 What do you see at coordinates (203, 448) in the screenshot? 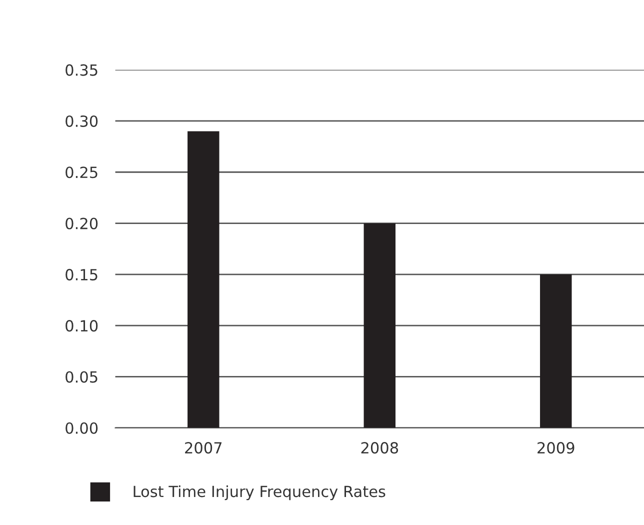
I see `x-tick-label: 2007` at bounding box center [203, 448].